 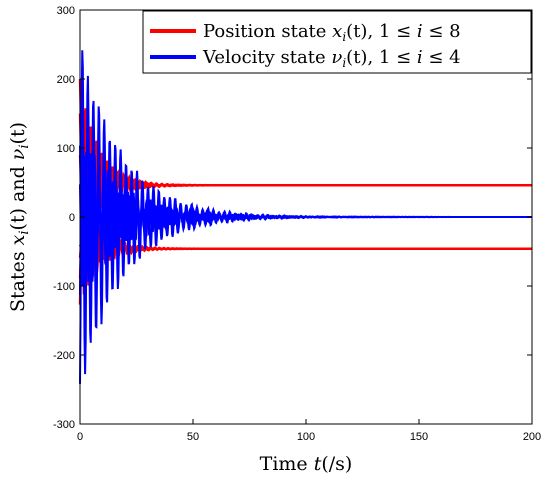 I want to click on y-tick-label: 0, so click(x=72, y=218).